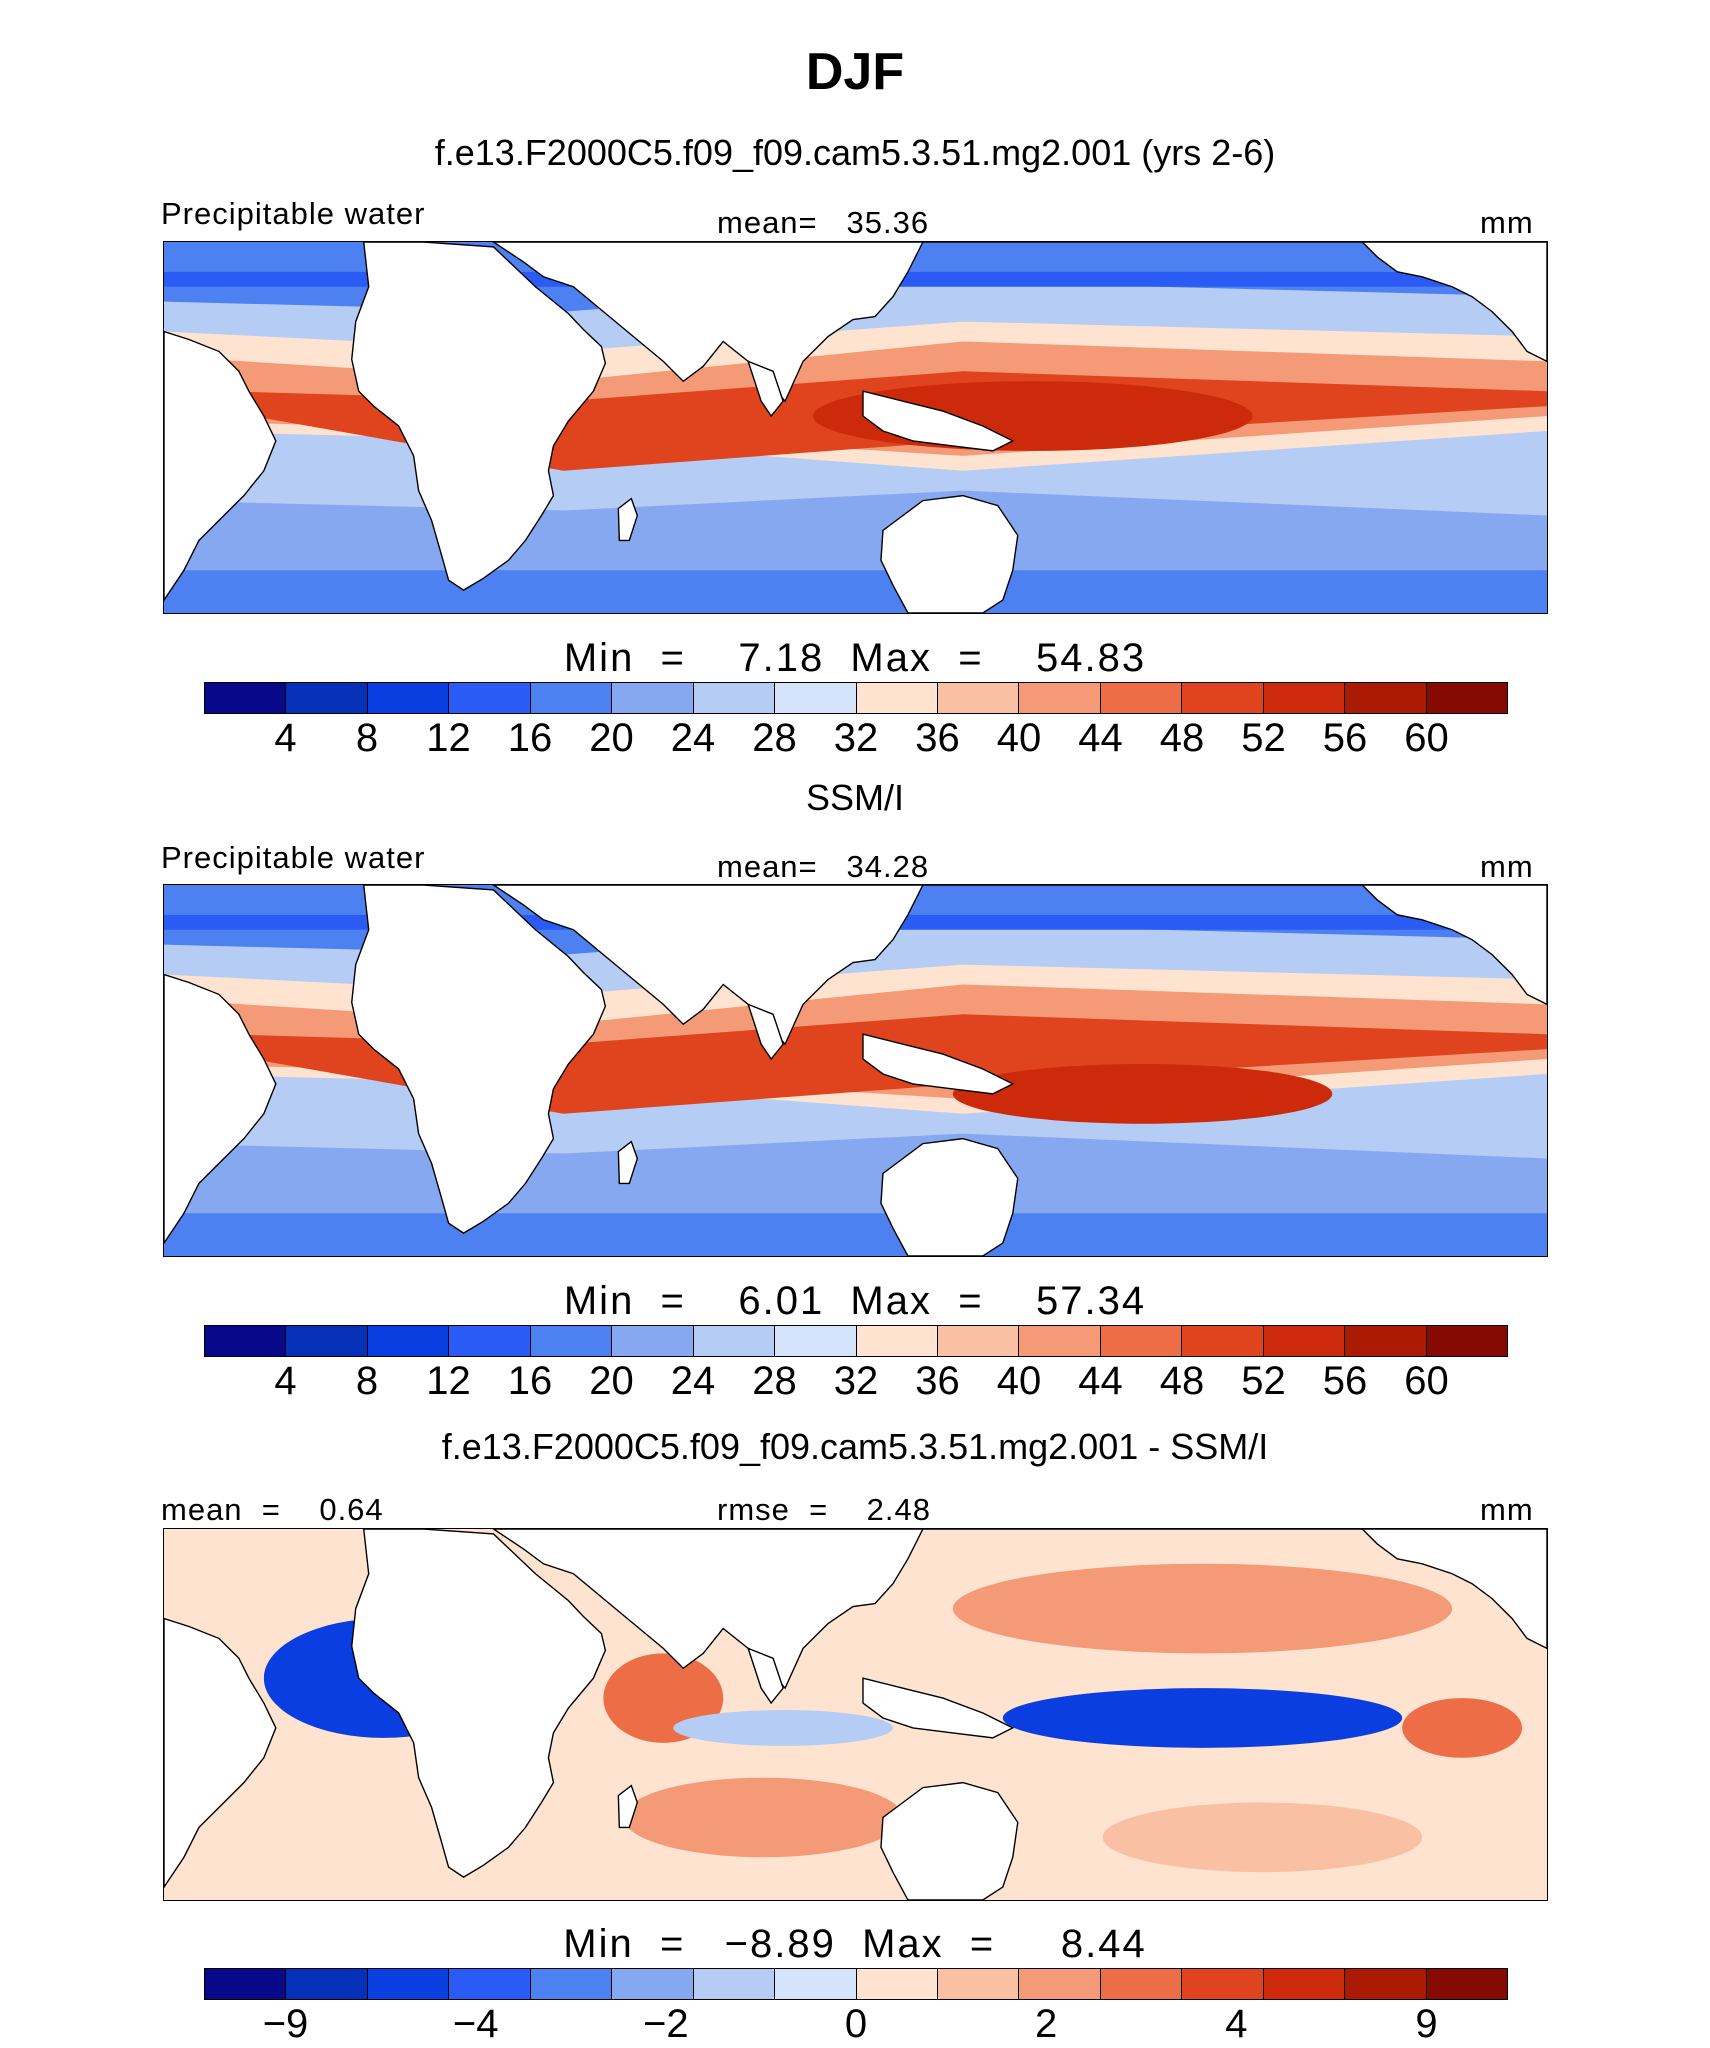 This screenshot has width=1710, height=2048. I want to click on colorbar-tick-label: 40, so click(1019, 1381).